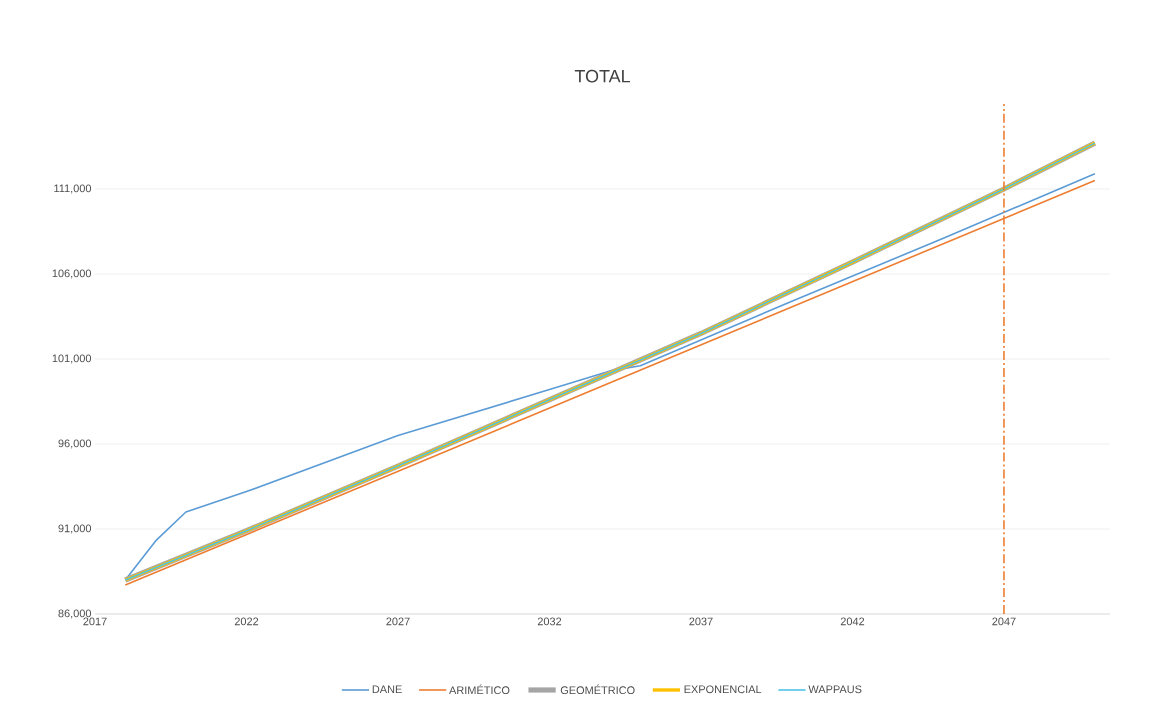 This screenshot has width=1151, height=704. I want to click on y-tick-label: 101,000, so click(72, 359).